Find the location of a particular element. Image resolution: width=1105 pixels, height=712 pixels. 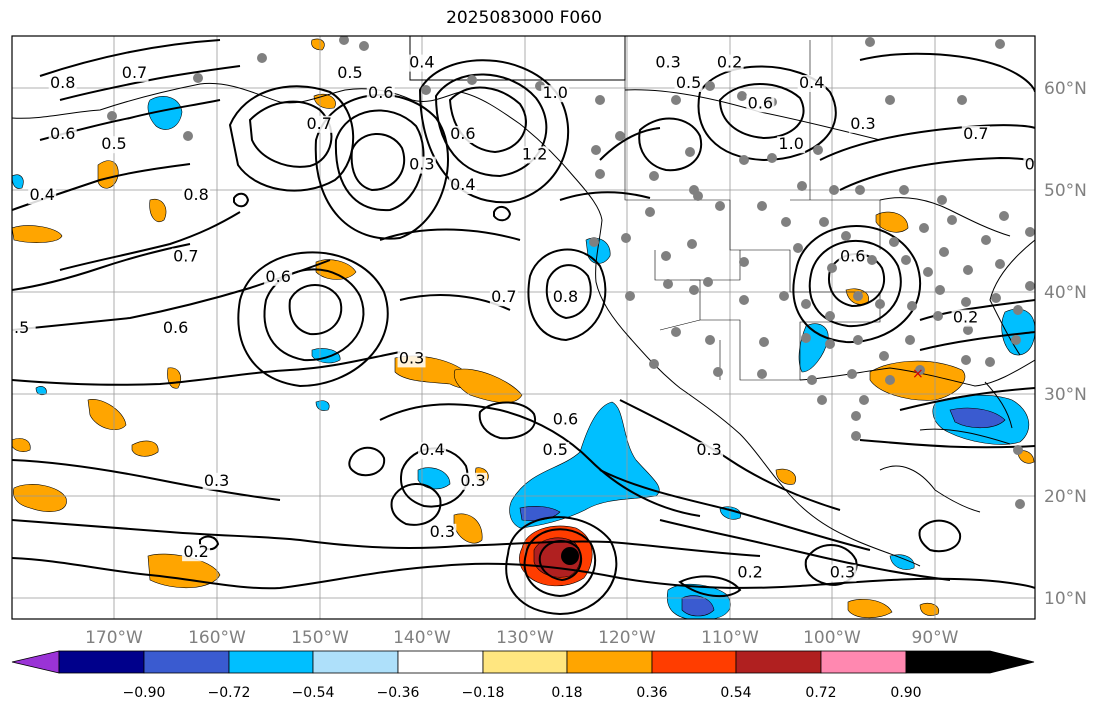

positive-anomaly-dots2 is located at coordinates (21, 445).